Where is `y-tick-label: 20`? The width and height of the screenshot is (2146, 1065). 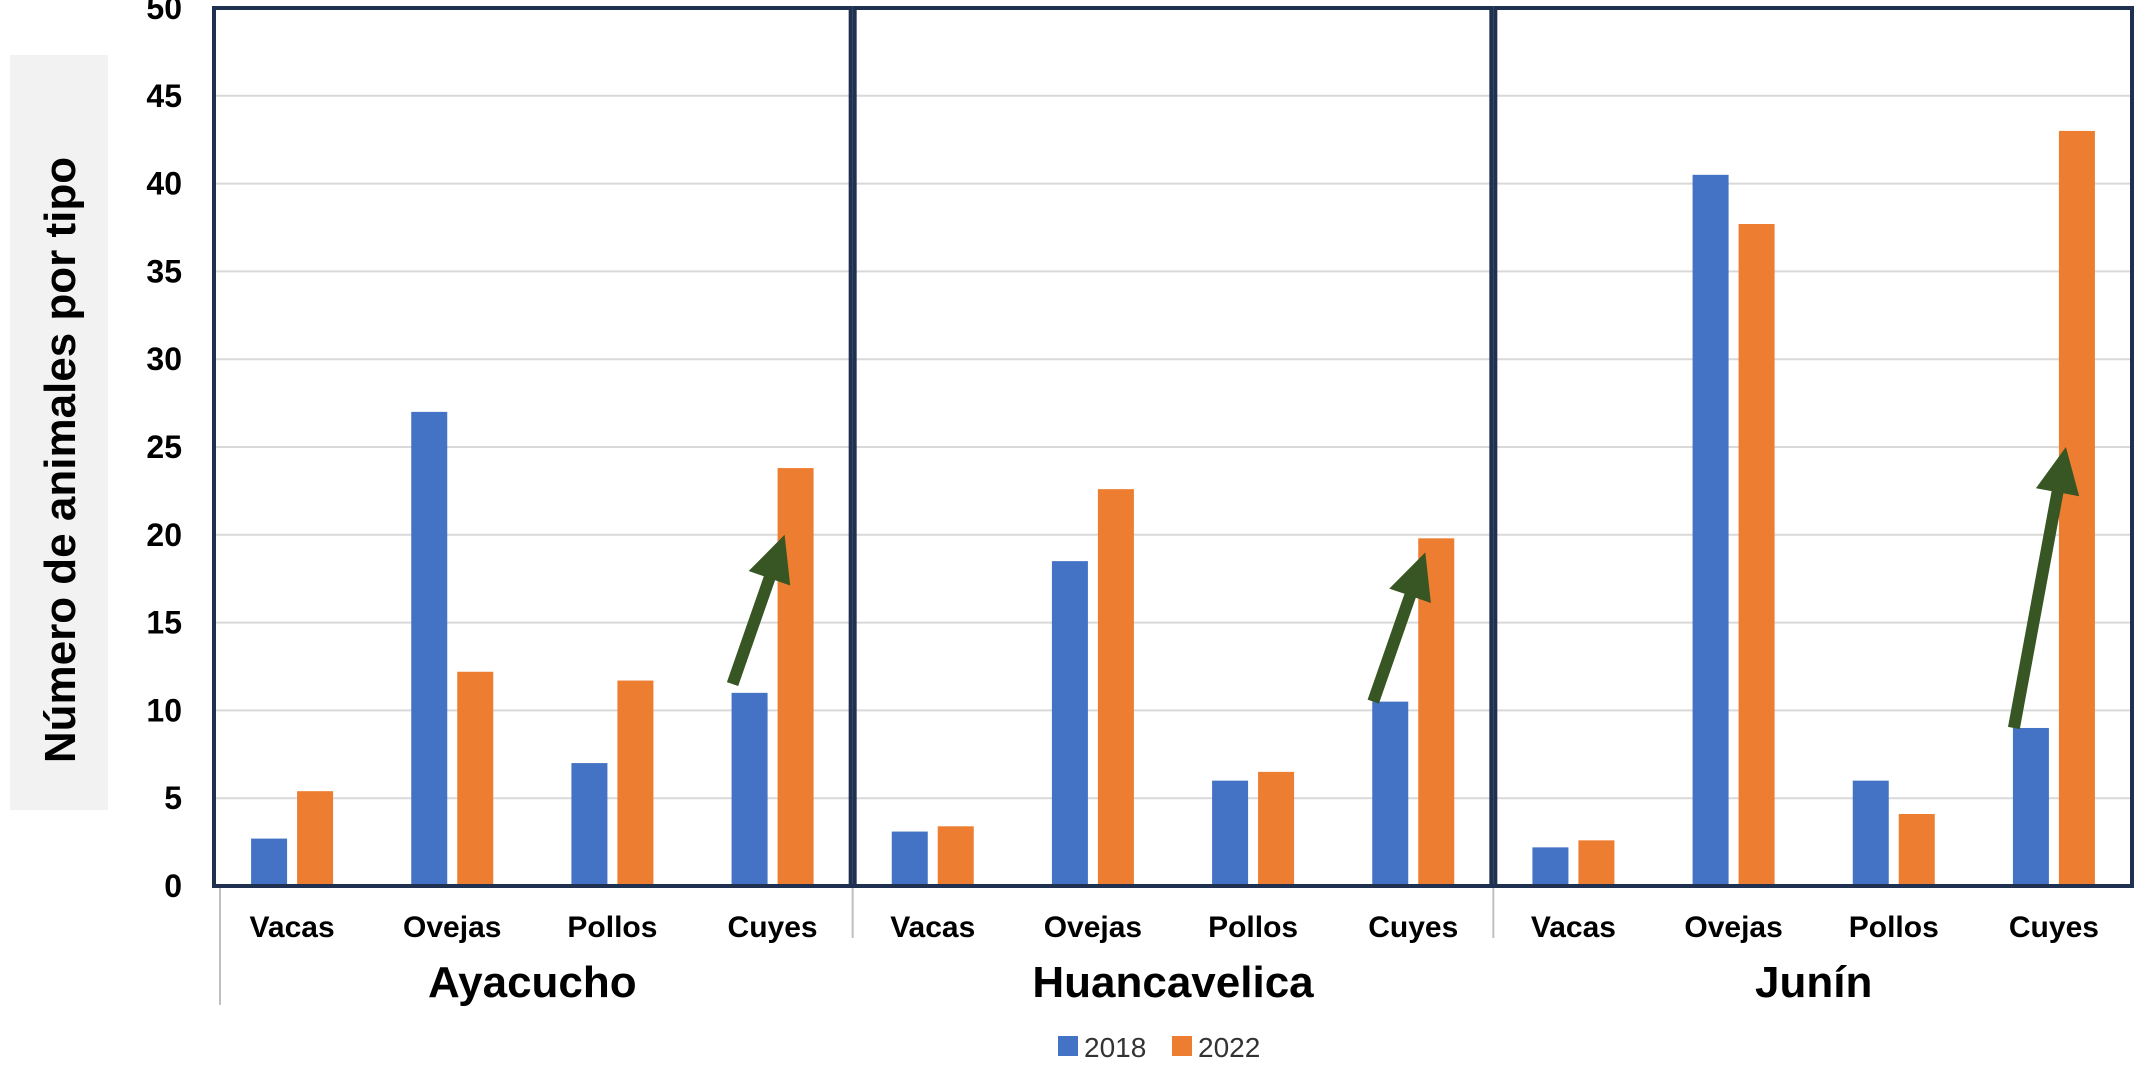 y-tick-label: 20 is located at coordinates (164, 535).